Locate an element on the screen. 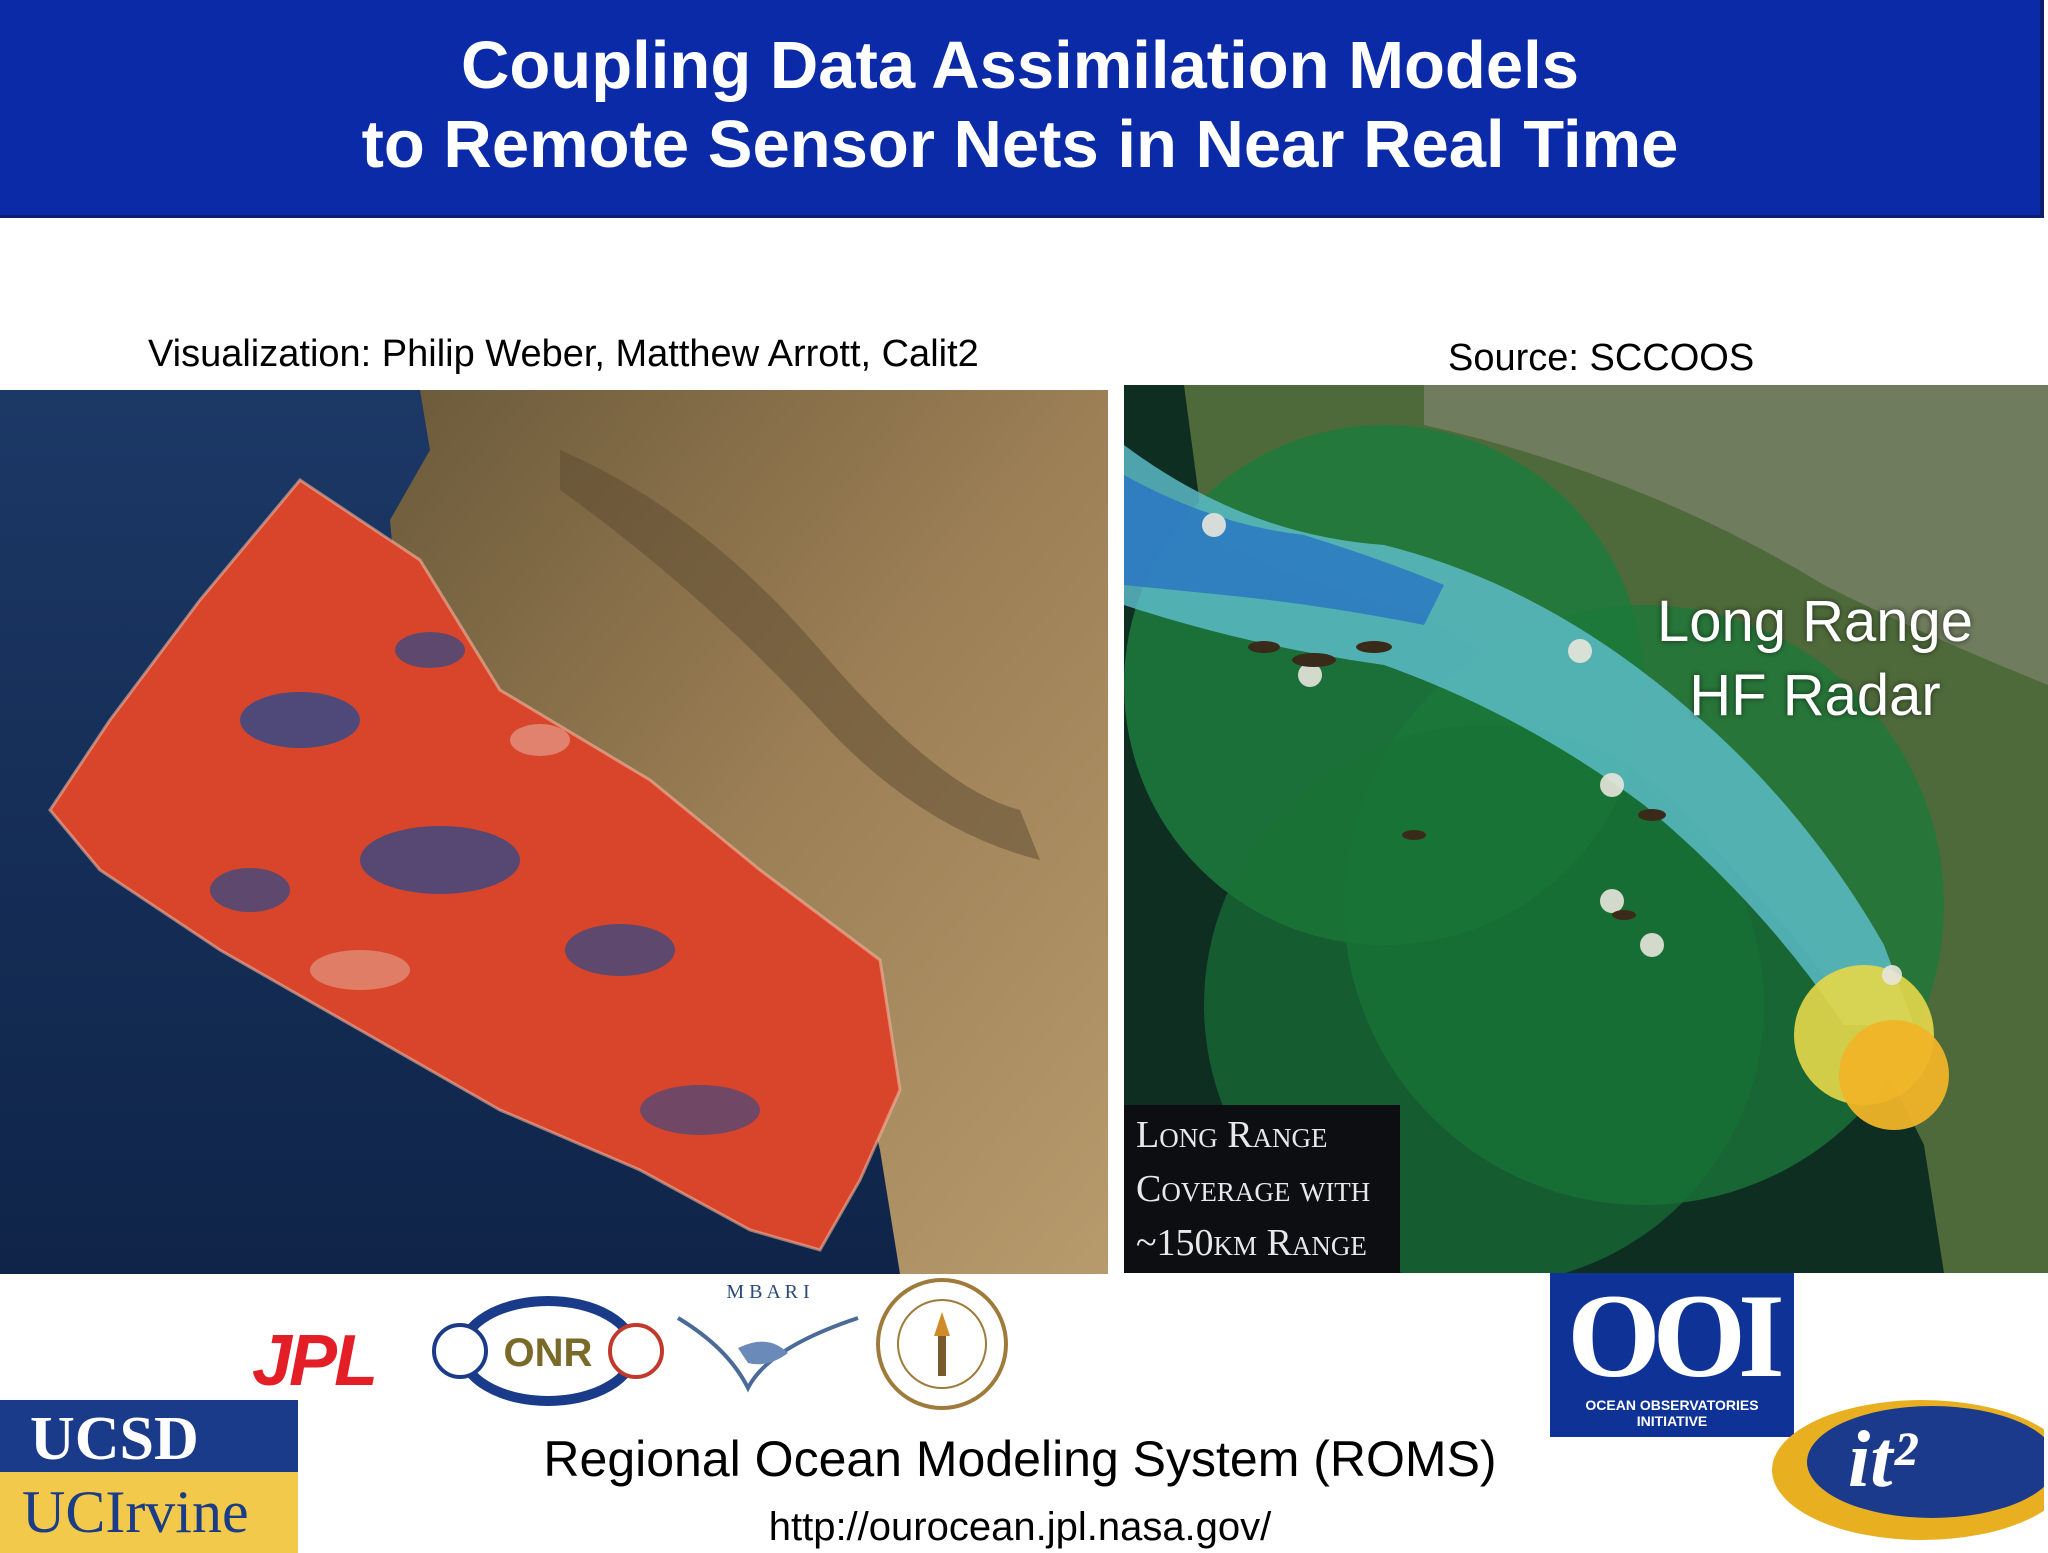 The width and height of the screenshot is (2048, 1553). uc-irvine-logo-text: UCIrvine is located at coordinates (135, 1512).